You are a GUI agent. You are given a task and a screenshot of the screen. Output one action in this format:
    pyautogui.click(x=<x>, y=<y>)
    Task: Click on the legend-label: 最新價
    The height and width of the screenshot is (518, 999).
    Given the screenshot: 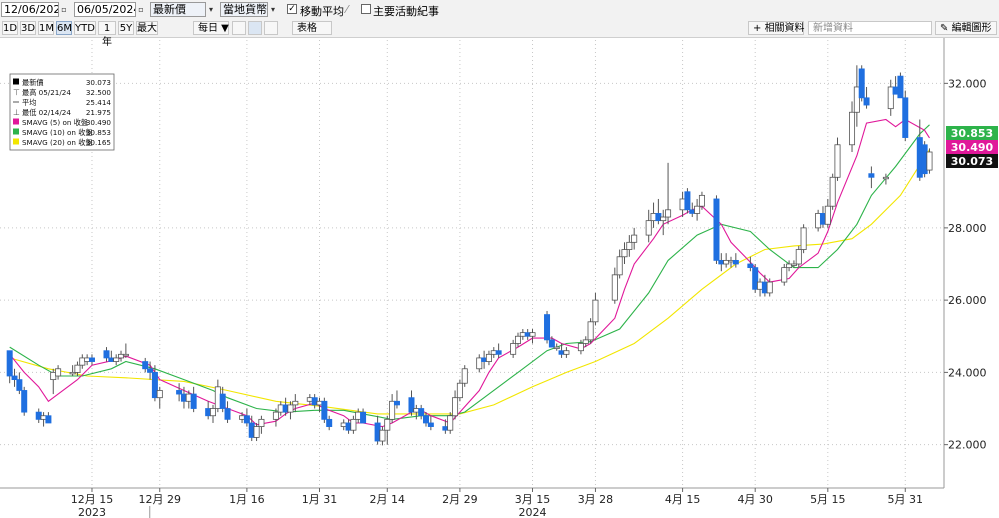 What is the action you would take?
    pyautogui.click(x=33, y=82)
    